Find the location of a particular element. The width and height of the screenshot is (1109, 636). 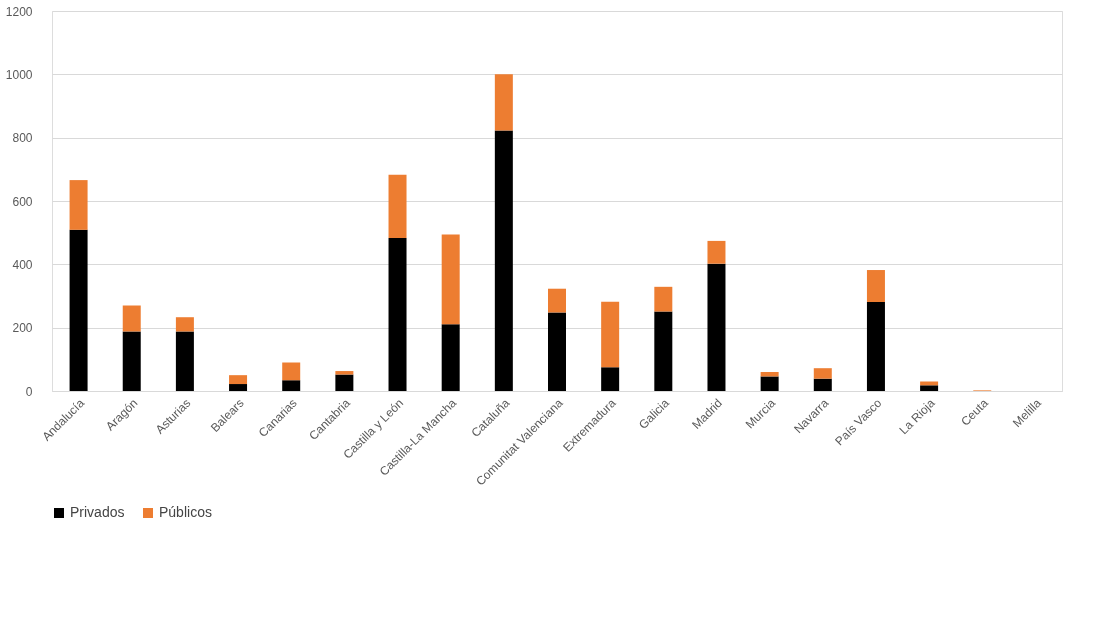

legend-label: Privados is located at coordinates (97, 512).